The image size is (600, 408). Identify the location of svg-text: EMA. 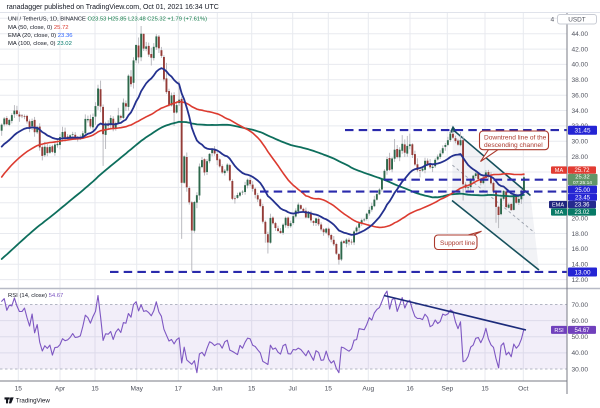
(558, 206).